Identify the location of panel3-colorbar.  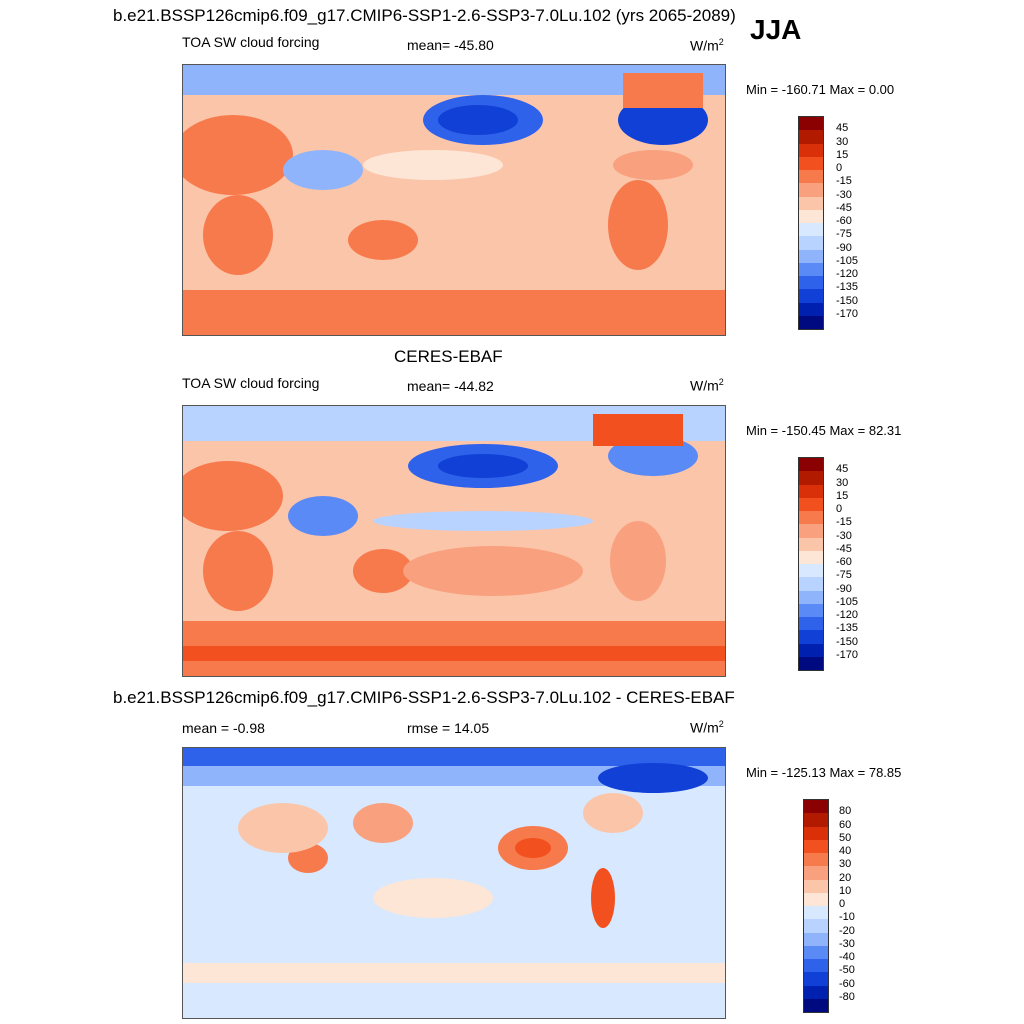
(816, 906).